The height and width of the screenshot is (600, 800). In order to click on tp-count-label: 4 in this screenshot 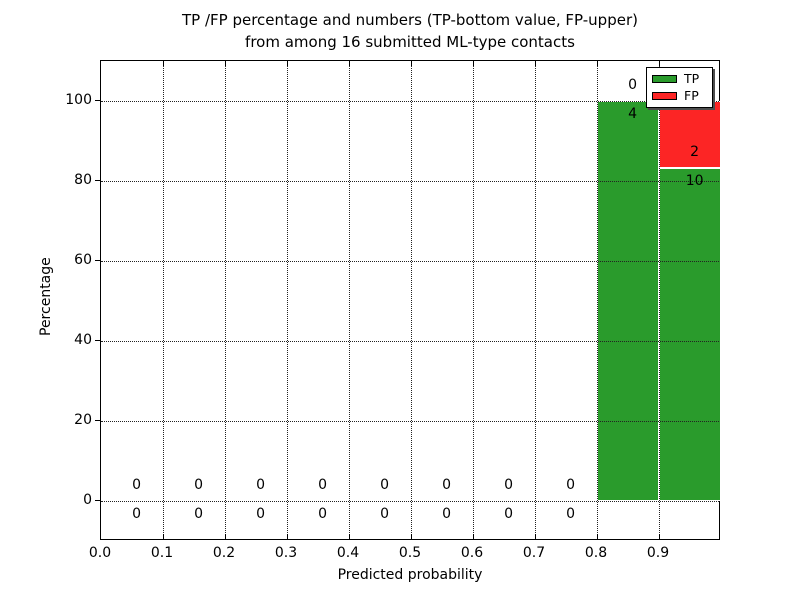, I will do `click(633, 114)`.